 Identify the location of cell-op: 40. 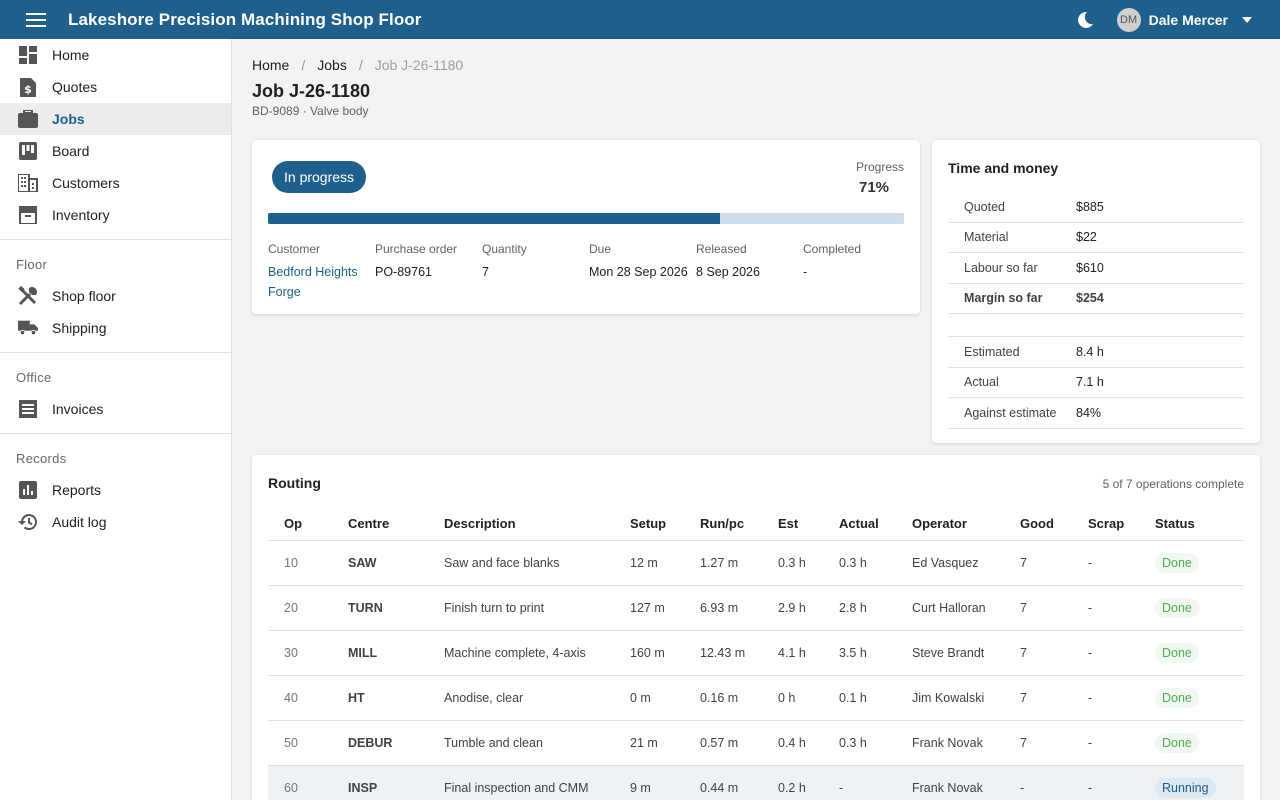
(300, 698).